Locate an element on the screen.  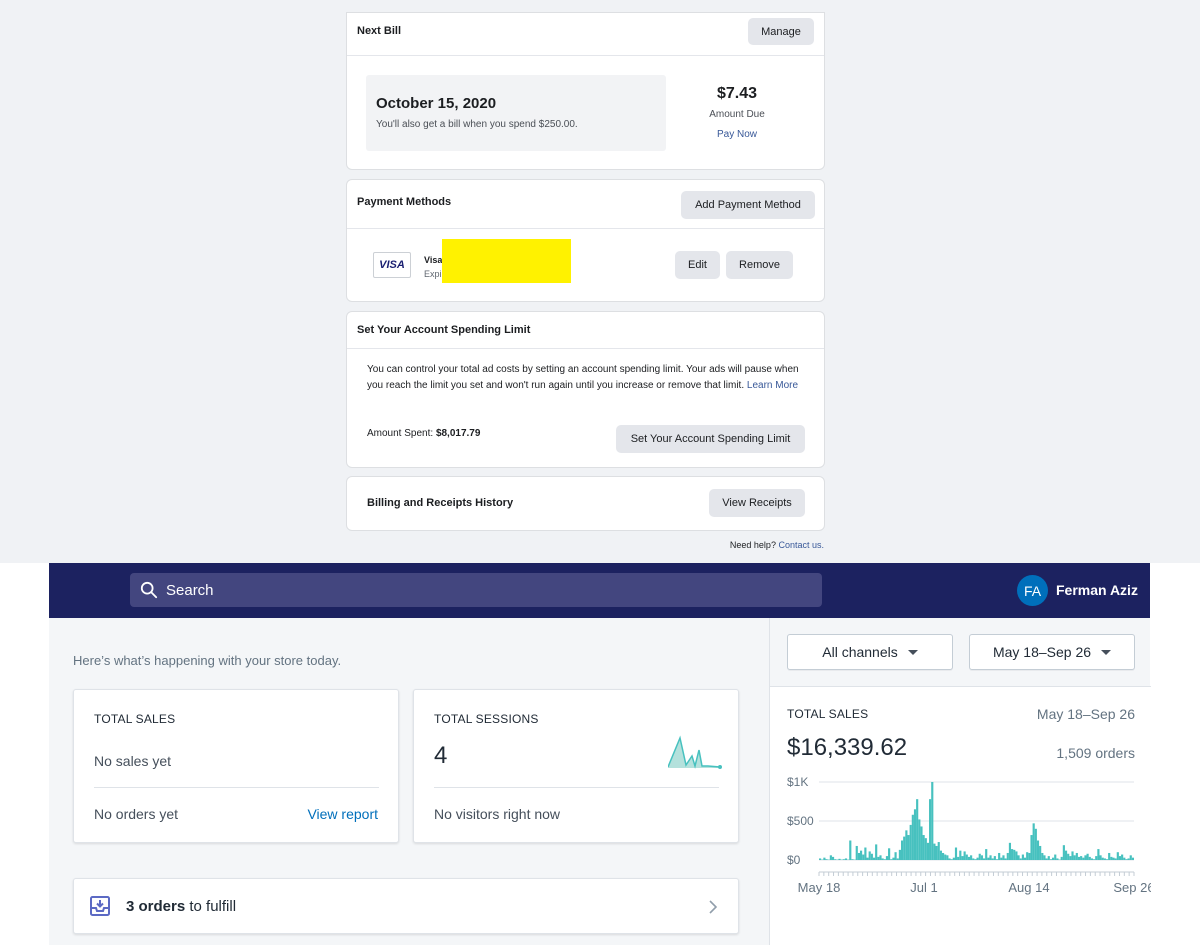
visa-logo-icon: VISA is located at coordinates (392, 265).